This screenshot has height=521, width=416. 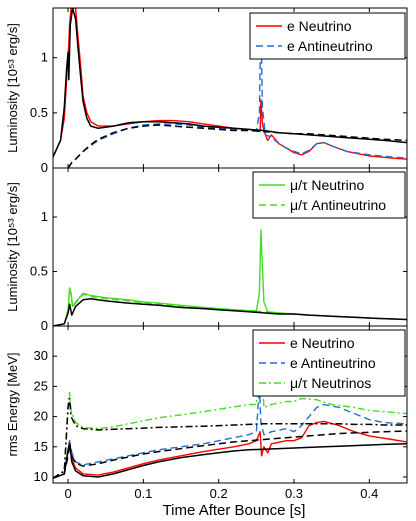 I want to click on x-tick-label: 0, so click(x=67, y=493).